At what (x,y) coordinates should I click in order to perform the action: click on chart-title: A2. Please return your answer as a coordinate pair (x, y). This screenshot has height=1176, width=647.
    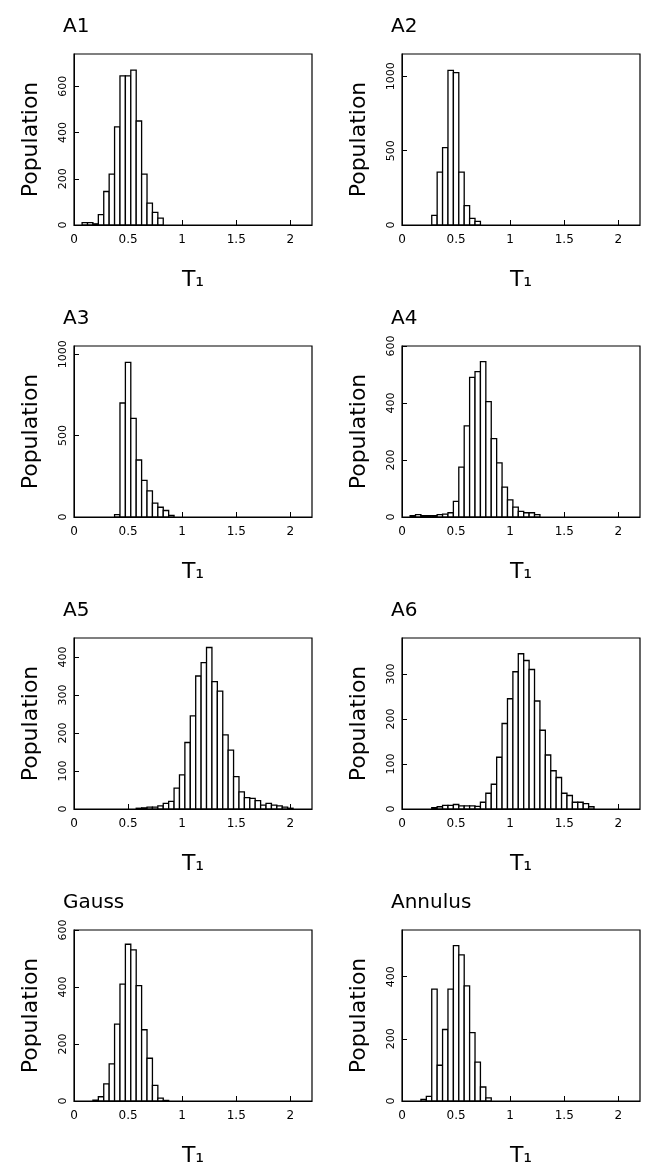
    Looking at the image, I should click on (404, 25).